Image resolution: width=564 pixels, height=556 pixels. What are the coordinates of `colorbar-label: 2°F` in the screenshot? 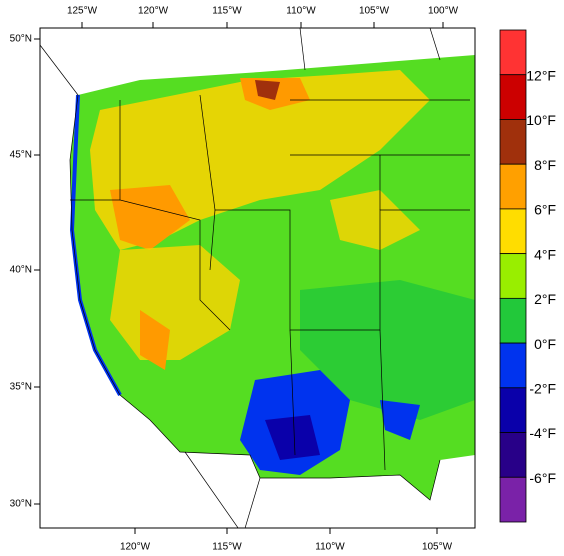 It's located at (545, 299).